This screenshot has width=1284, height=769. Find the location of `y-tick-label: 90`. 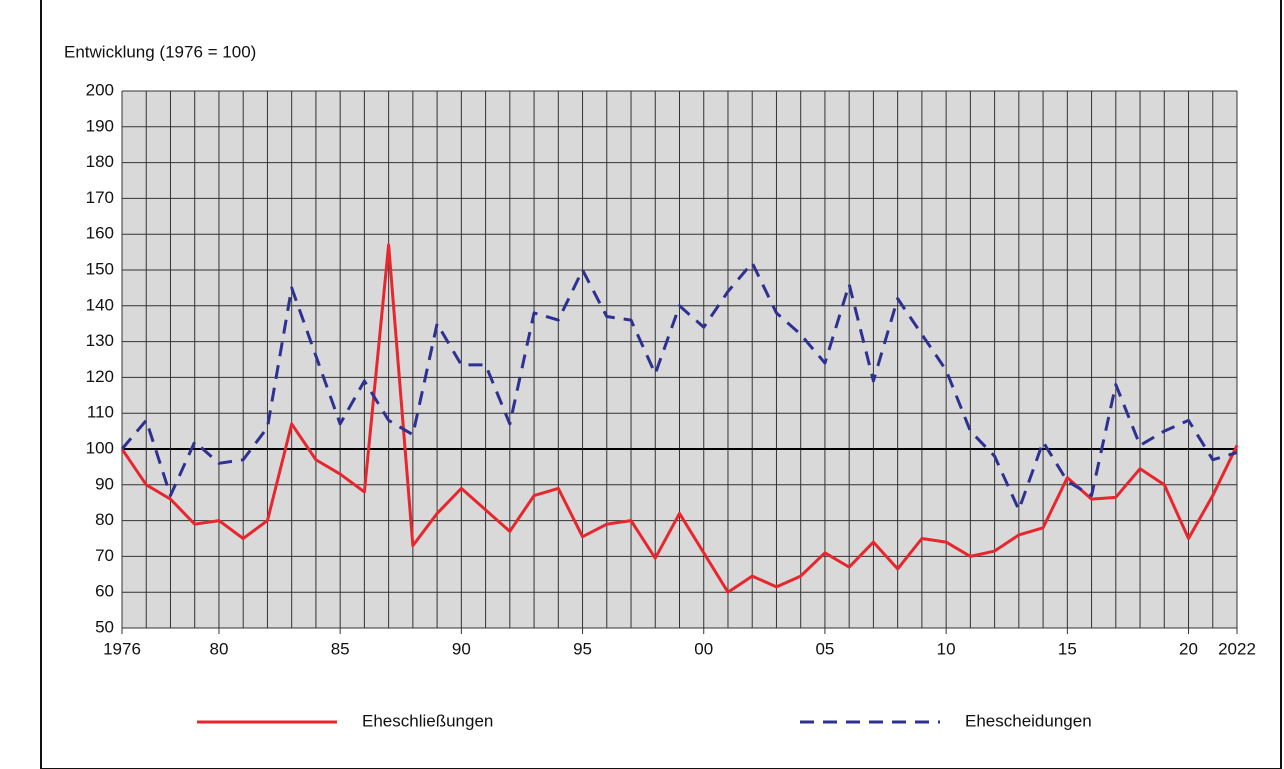

y-tick-label: 90 is located at coordinates (104, 483).